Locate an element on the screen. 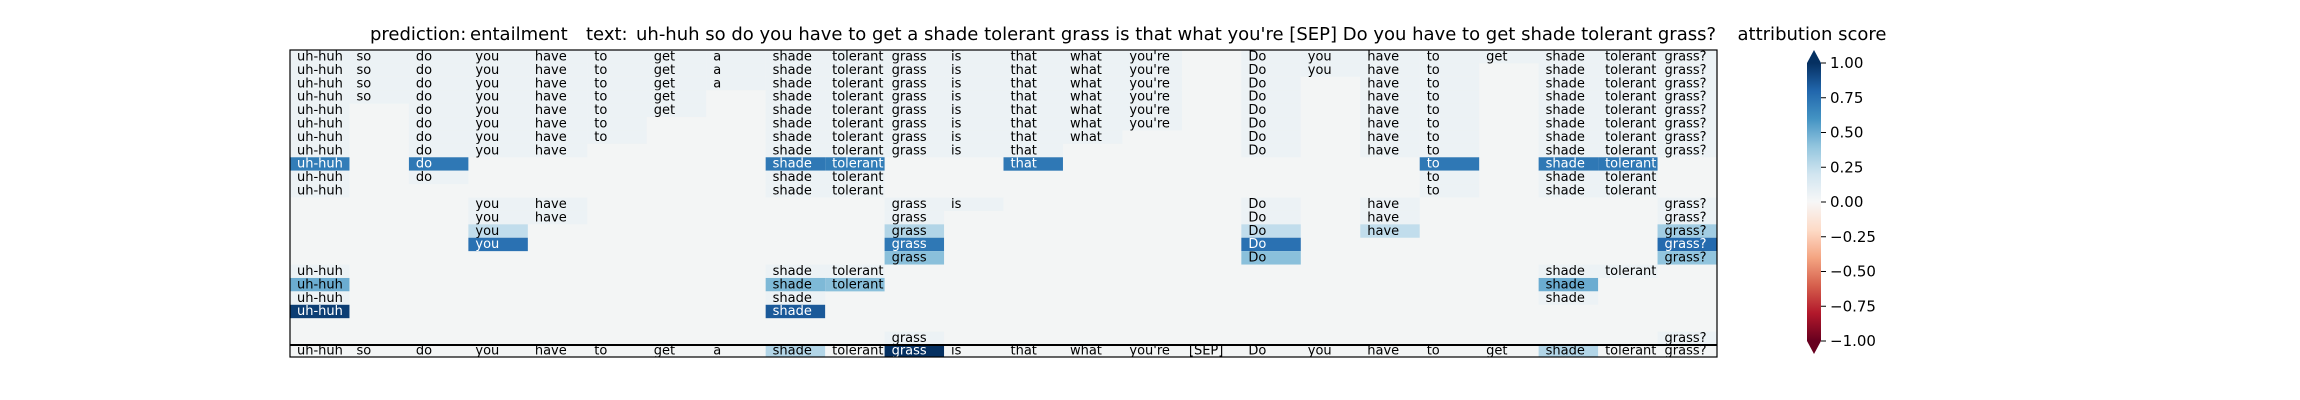 The width and height of the screenshot is (2300, 400). cell-token-label: a is located at coordinates (717, 70).